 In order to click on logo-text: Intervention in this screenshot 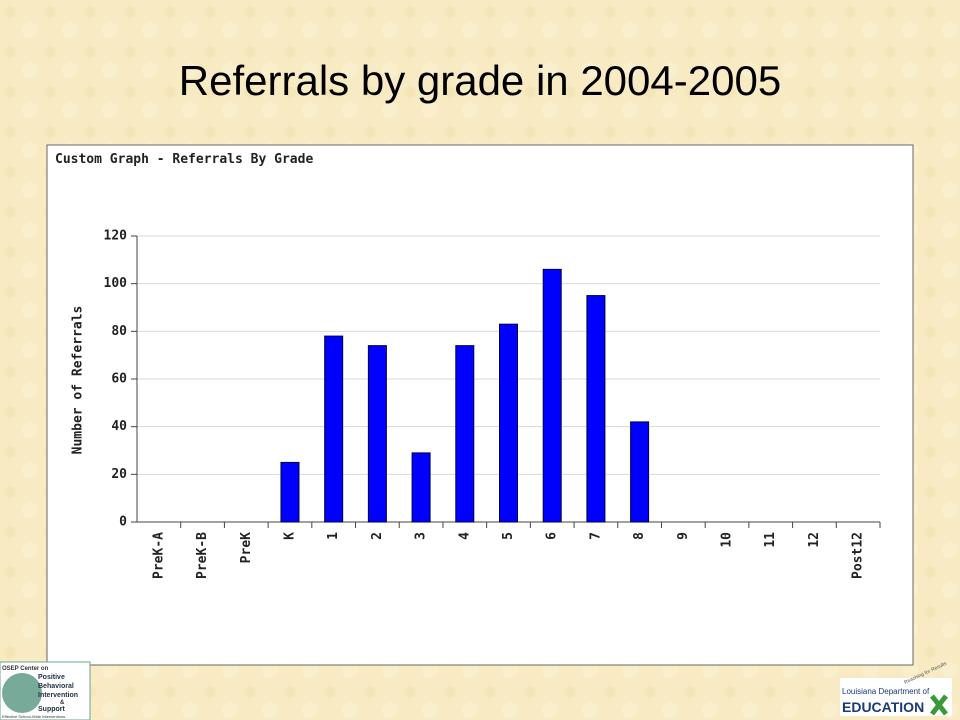, I will do `click(58, 695)`.